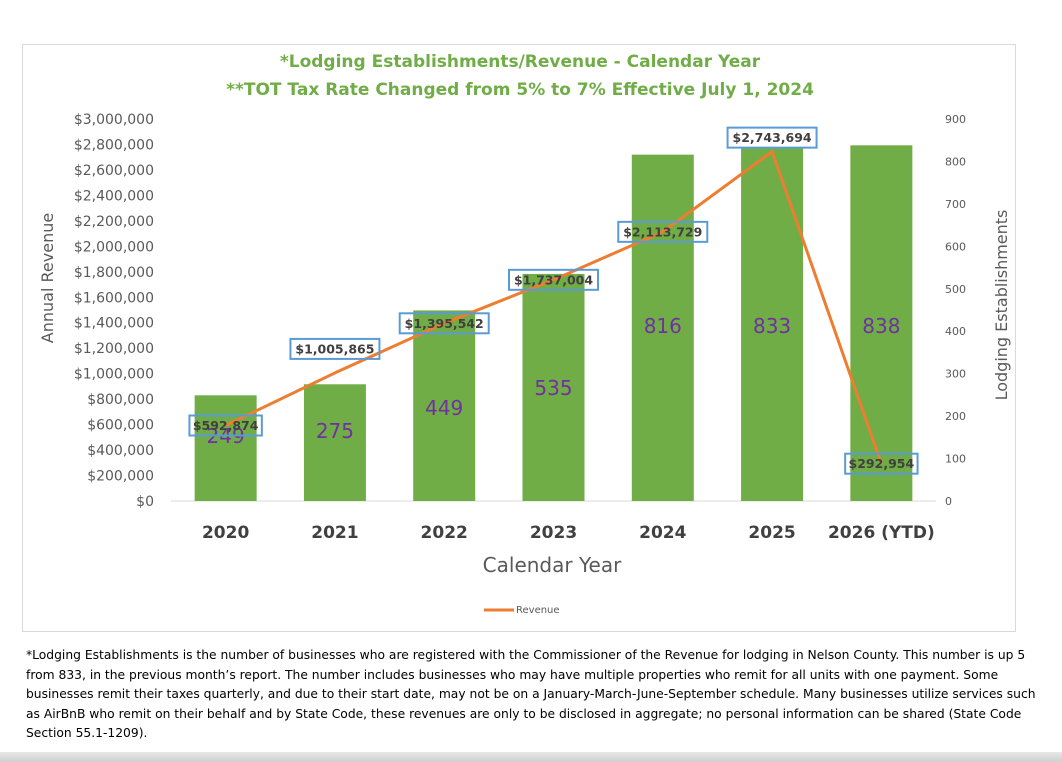 Image resolution: width=1062 pixels, height=762 pixels. What do you see at coordinates (538, 610) in the screenshot?
I see `legend-revenue-label: Revenue` at bounding box center [538, 610].